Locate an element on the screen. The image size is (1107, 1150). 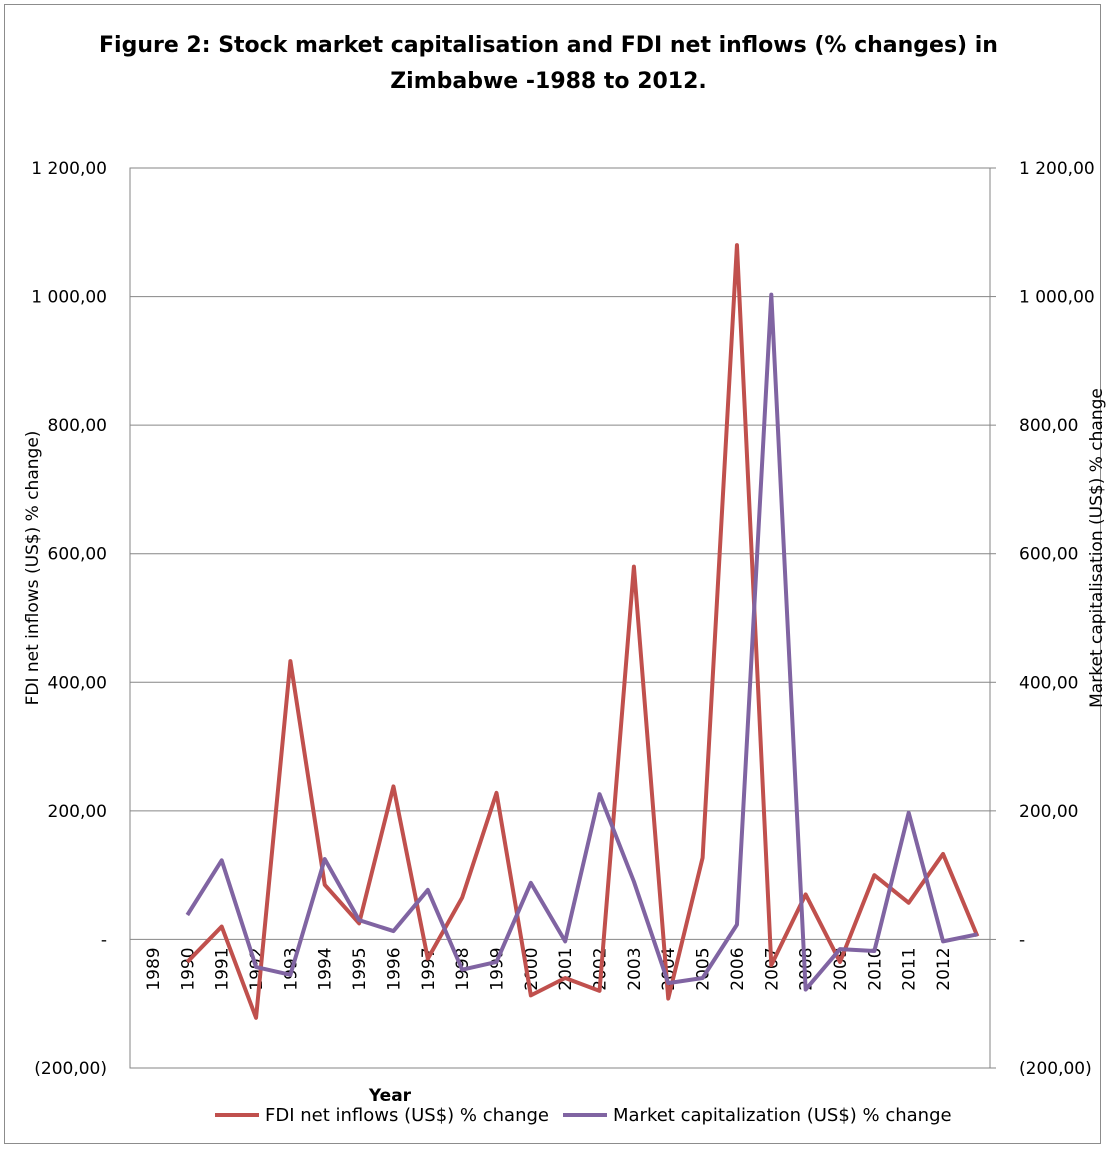
x-axis-title: Year is located at coordinates (390, 1096).